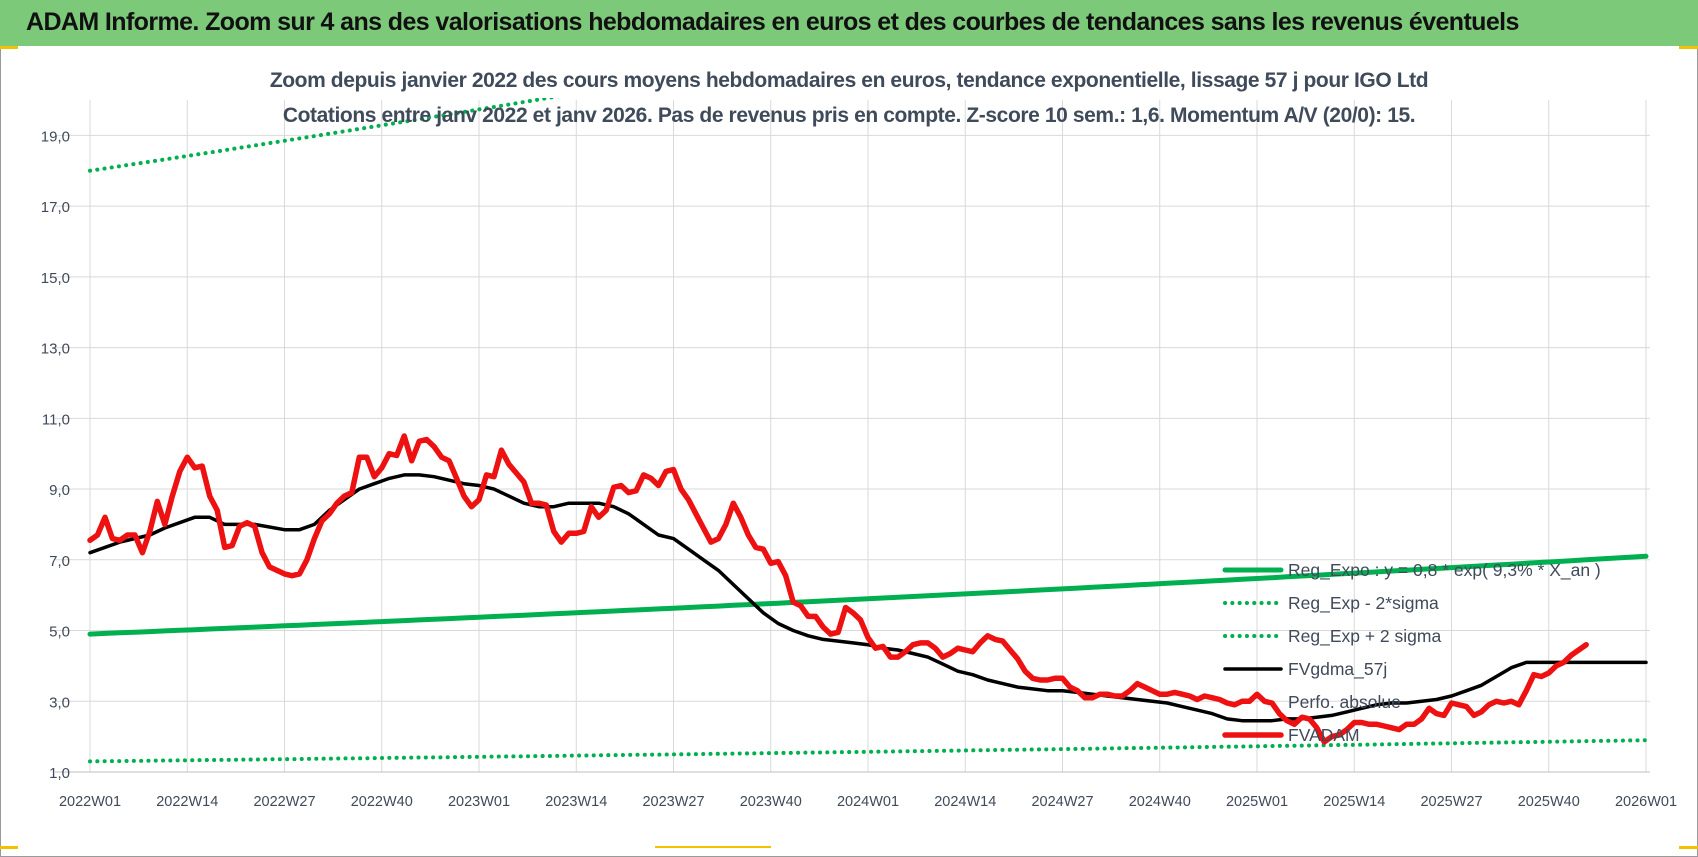 This screenshot has width=1698, height=857. I want to click on y-tick-label: 3,0, so click(59, 702).